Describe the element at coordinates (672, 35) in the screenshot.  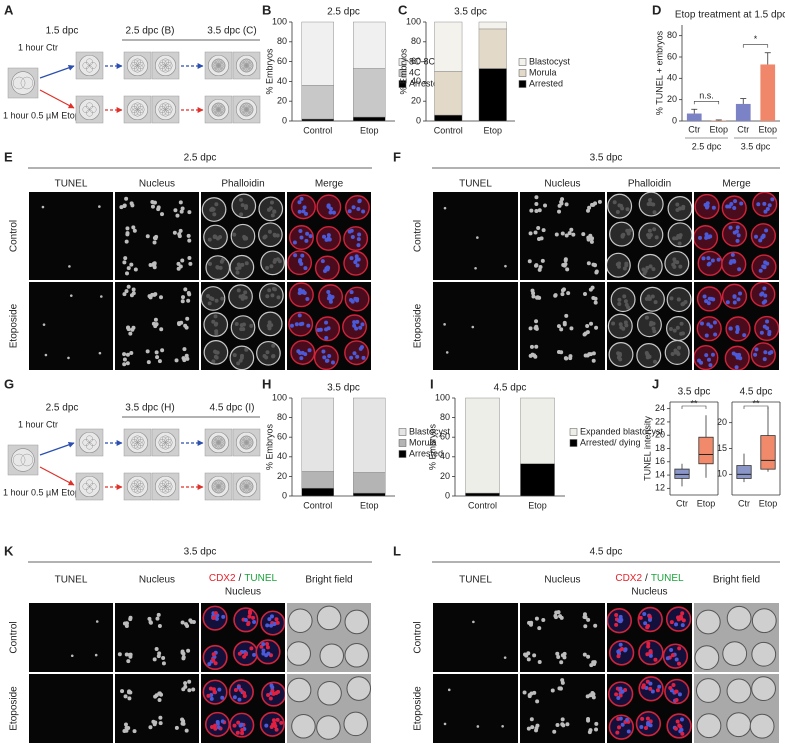
I see `y-tick-label: 80` at that location.